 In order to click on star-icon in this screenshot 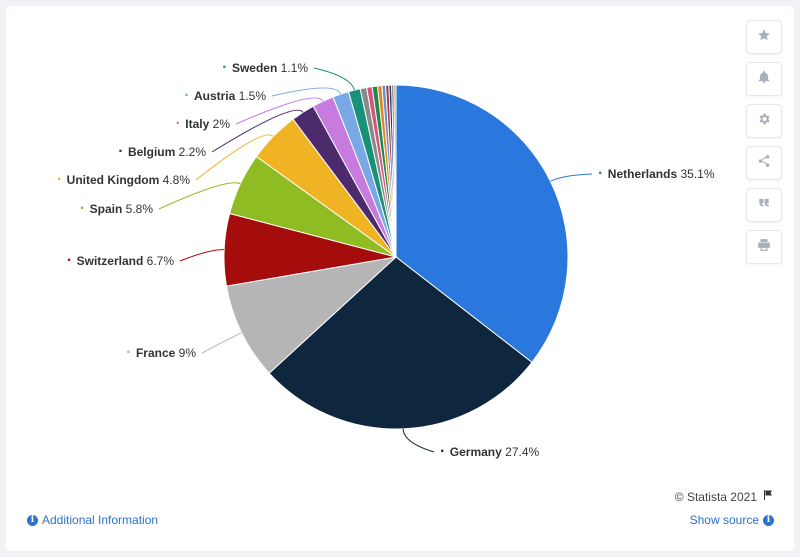, I will do `click(764, 37)`.